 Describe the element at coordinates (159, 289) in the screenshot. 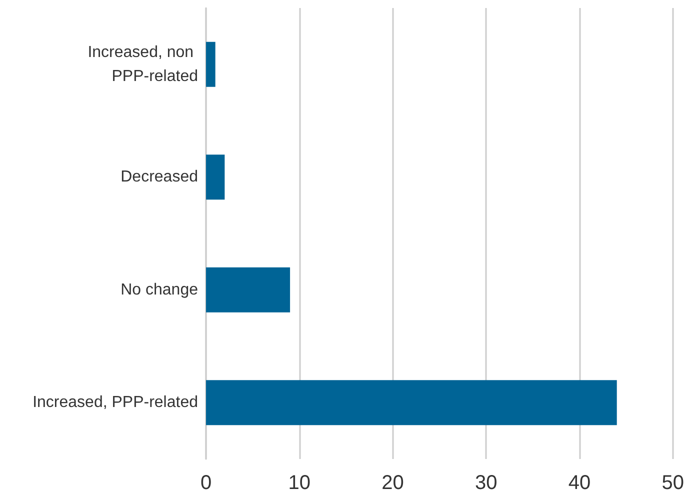

I see `y-tick-label: No change` at that location.